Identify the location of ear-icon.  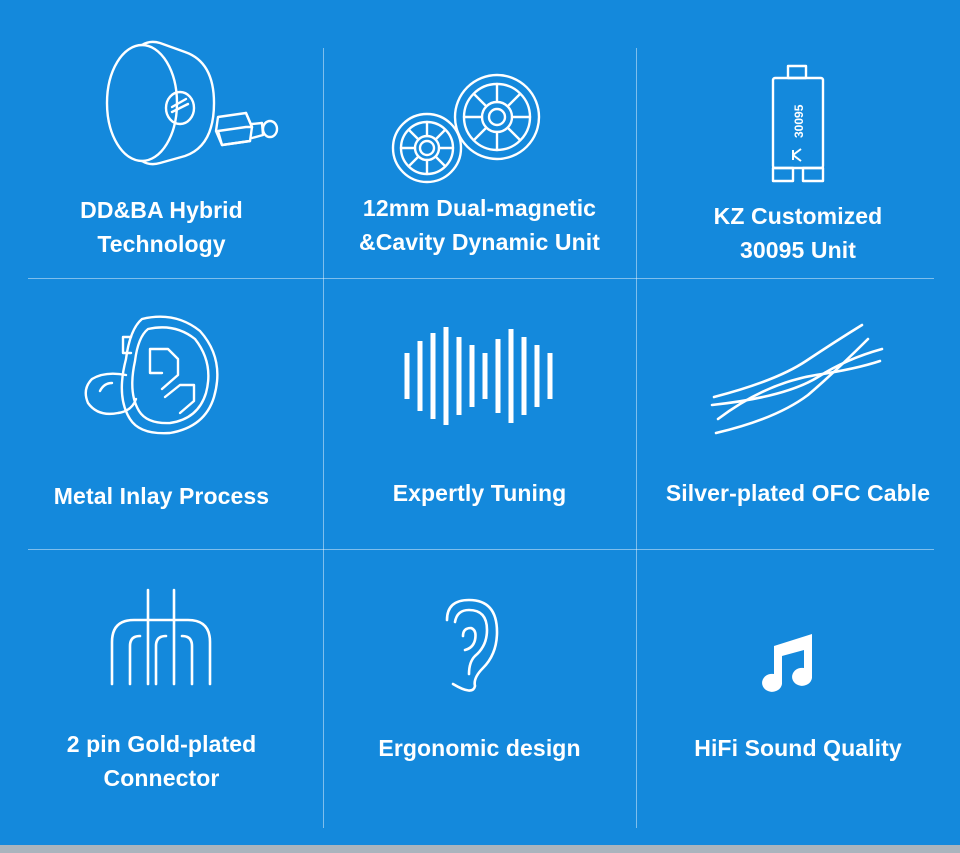
(472, 645).